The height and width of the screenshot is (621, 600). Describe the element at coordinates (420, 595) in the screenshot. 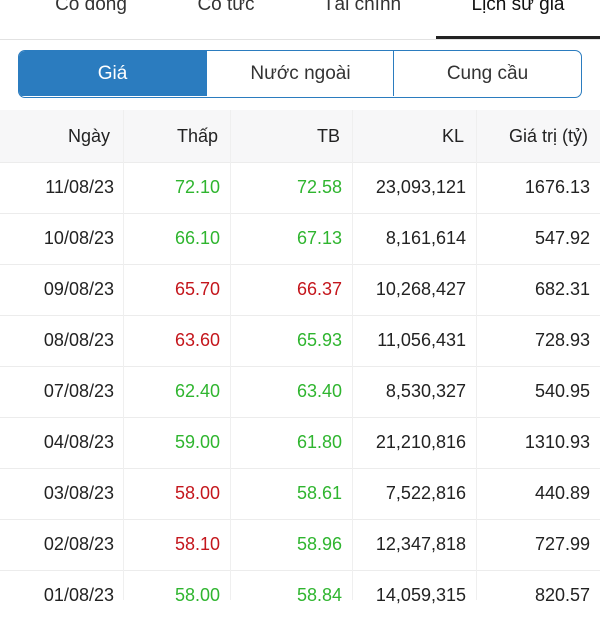

I see `cell: 14,059,315` at that location.